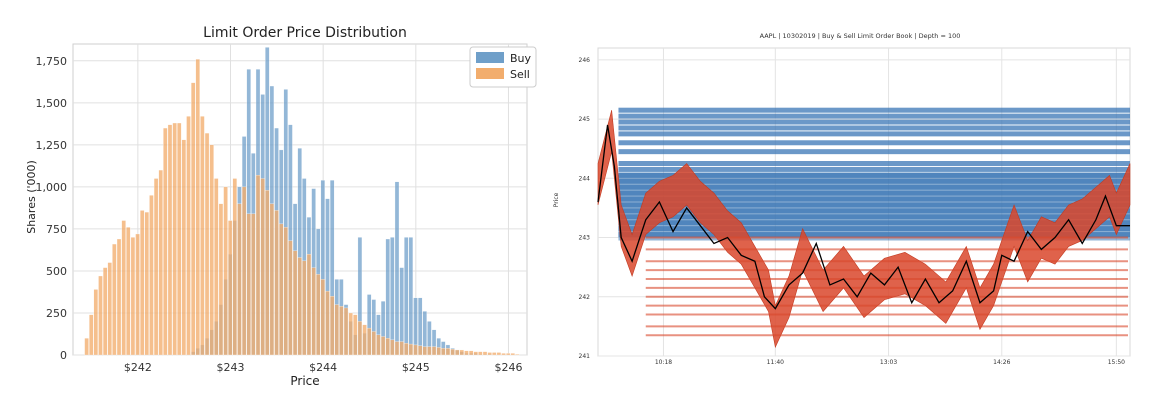 The width and height of the screenshot is (1163, 415). I want to click on order-book-y-label: Price, so click(556, 199).